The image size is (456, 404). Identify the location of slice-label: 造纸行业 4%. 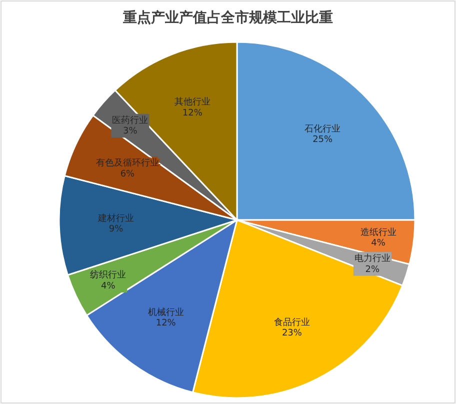
(378, 238).